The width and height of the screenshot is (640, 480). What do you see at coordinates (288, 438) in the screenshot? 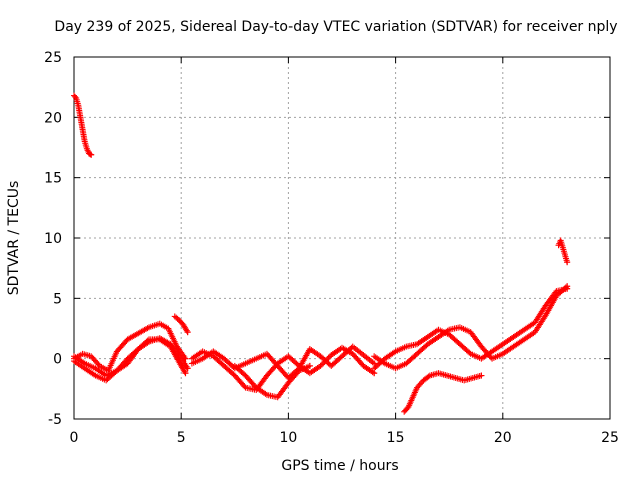
I see `x-tick-label: 10` at bounding box center [288, 438].